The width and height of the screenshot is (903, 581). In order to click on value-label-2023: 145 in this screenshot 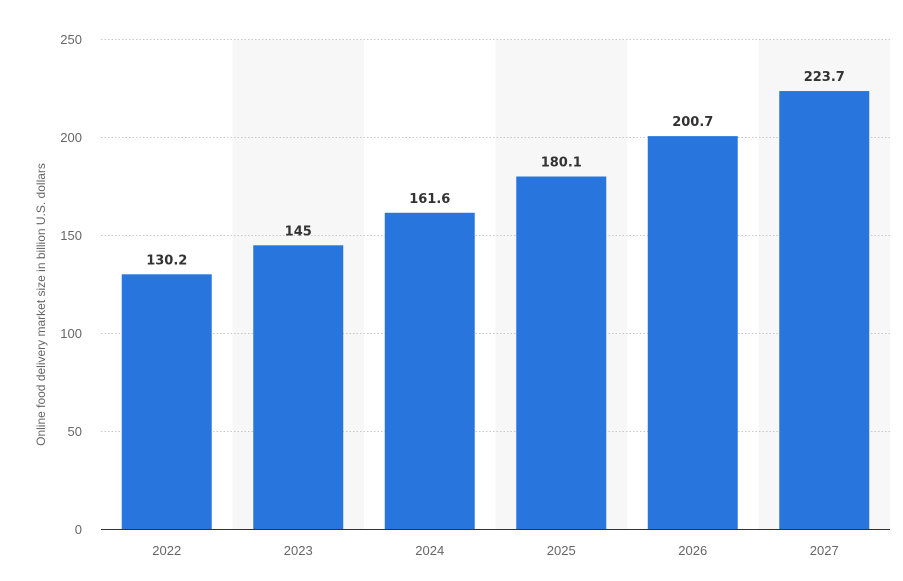, I will do `click(298, 231)`.